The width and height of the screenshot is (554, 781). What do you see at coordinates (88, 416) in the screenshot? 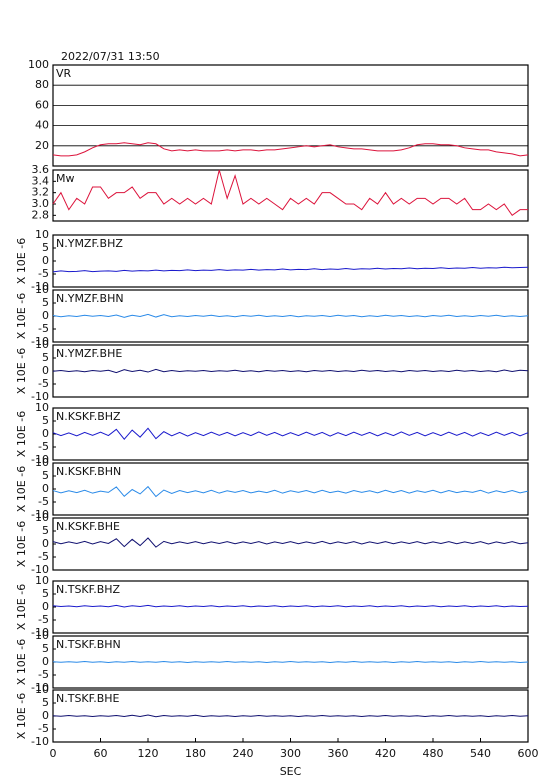
I see `panel-label: N.KSKF.BHZ` at bounding box center [88, 416].